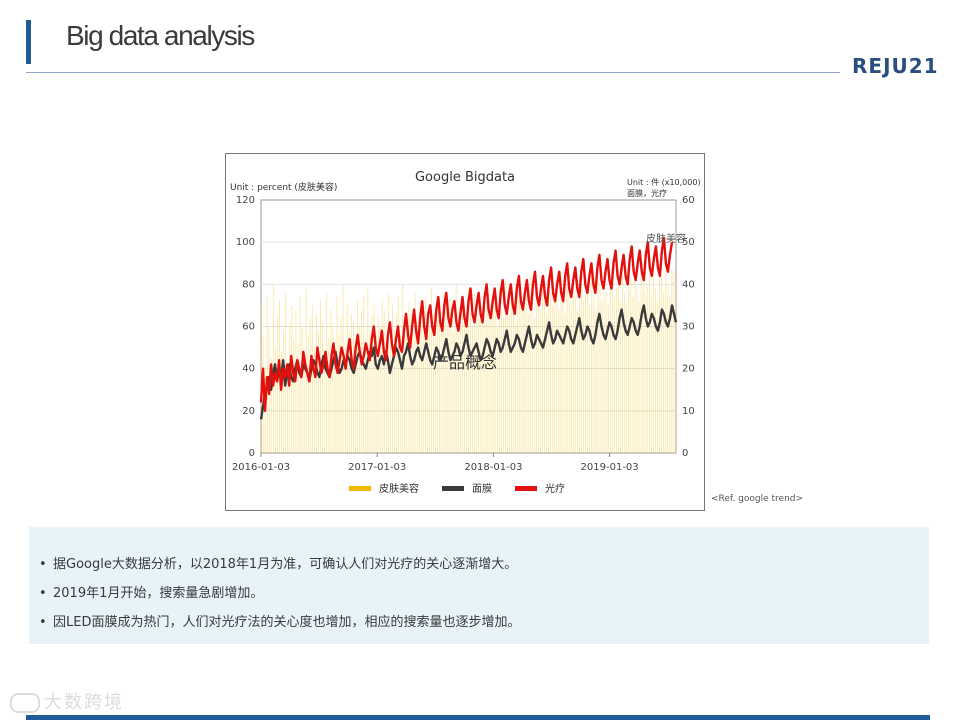 This screenshot has width=960, height=720. I want to click on legend-label: 面膜, so click(482, 489).